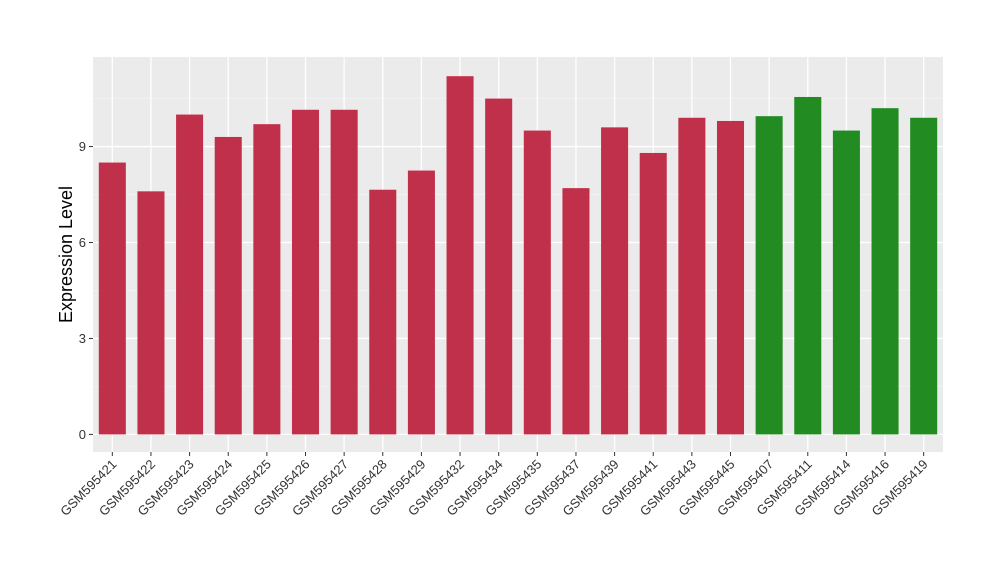 Image resolution: width=1000 pixels, height=580 pixels. Describe the element at coordinates (924, 276) in the screenshot. I see `bar-GSM595419` at that location.